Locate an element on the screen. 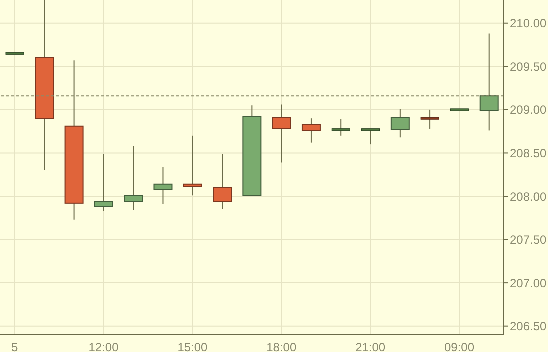  y-tick-label: 207.00 is located at coordinates (529, 283).